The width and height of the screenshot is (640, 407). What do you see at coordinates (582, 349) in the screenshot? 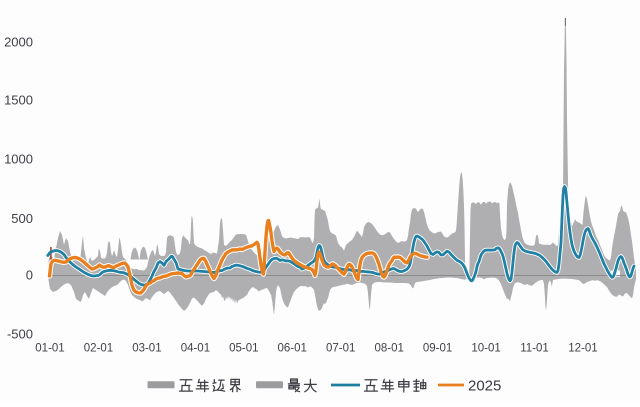
I see `svg-text: 12-01` at bounding box center [582, 349].